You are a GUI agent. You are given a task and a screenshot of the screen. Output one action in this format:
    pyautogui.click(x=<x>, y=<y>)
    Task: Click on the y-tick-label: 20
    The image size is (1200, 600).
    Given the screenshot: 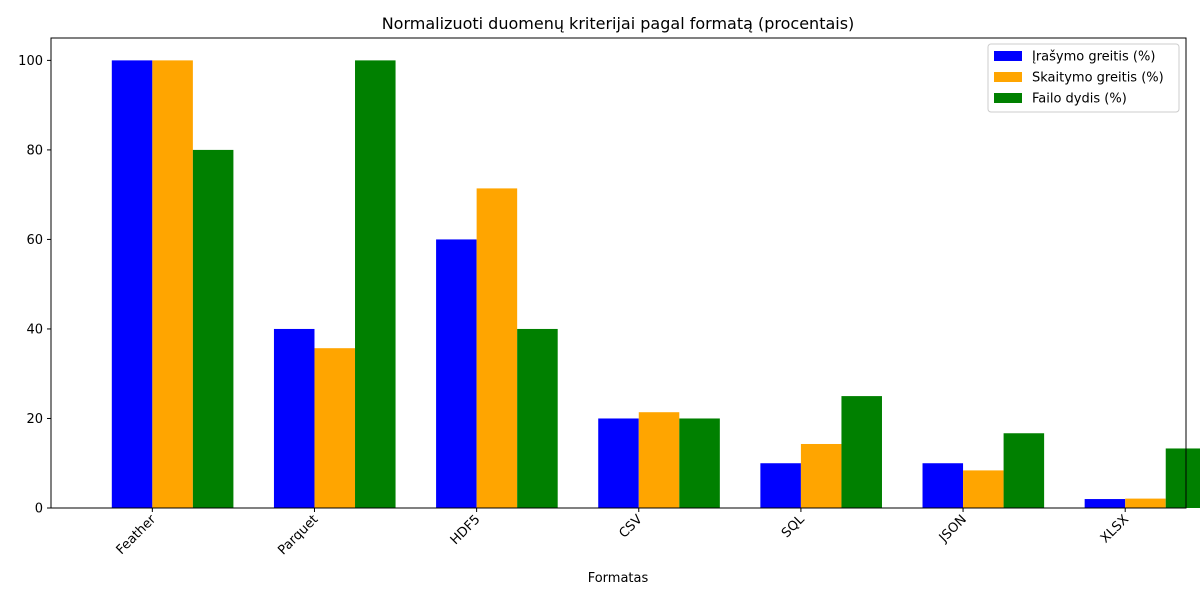 What is the action you would take?
    pyautogui.click(x=34, y=419)
    